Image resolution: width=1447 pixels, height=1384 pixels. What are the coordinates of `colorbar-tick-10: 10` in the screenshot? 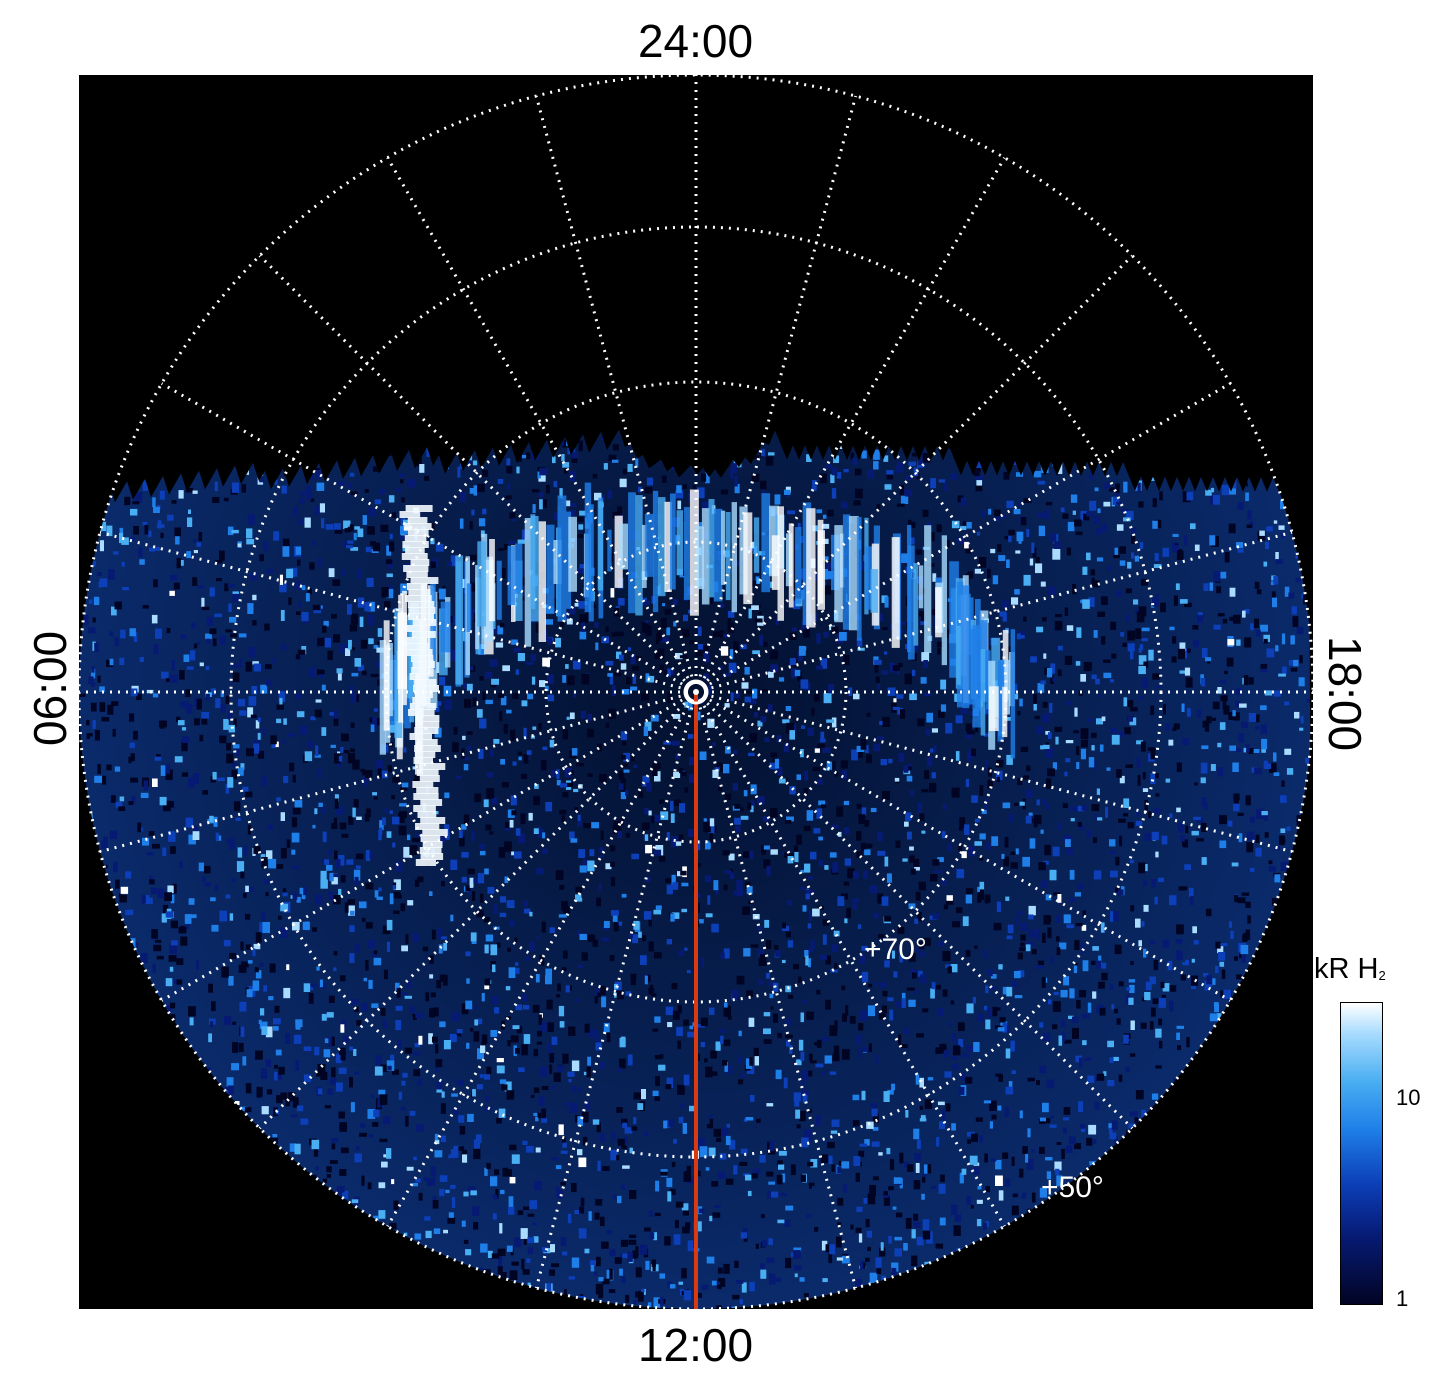 It's located at (1408, 1097).